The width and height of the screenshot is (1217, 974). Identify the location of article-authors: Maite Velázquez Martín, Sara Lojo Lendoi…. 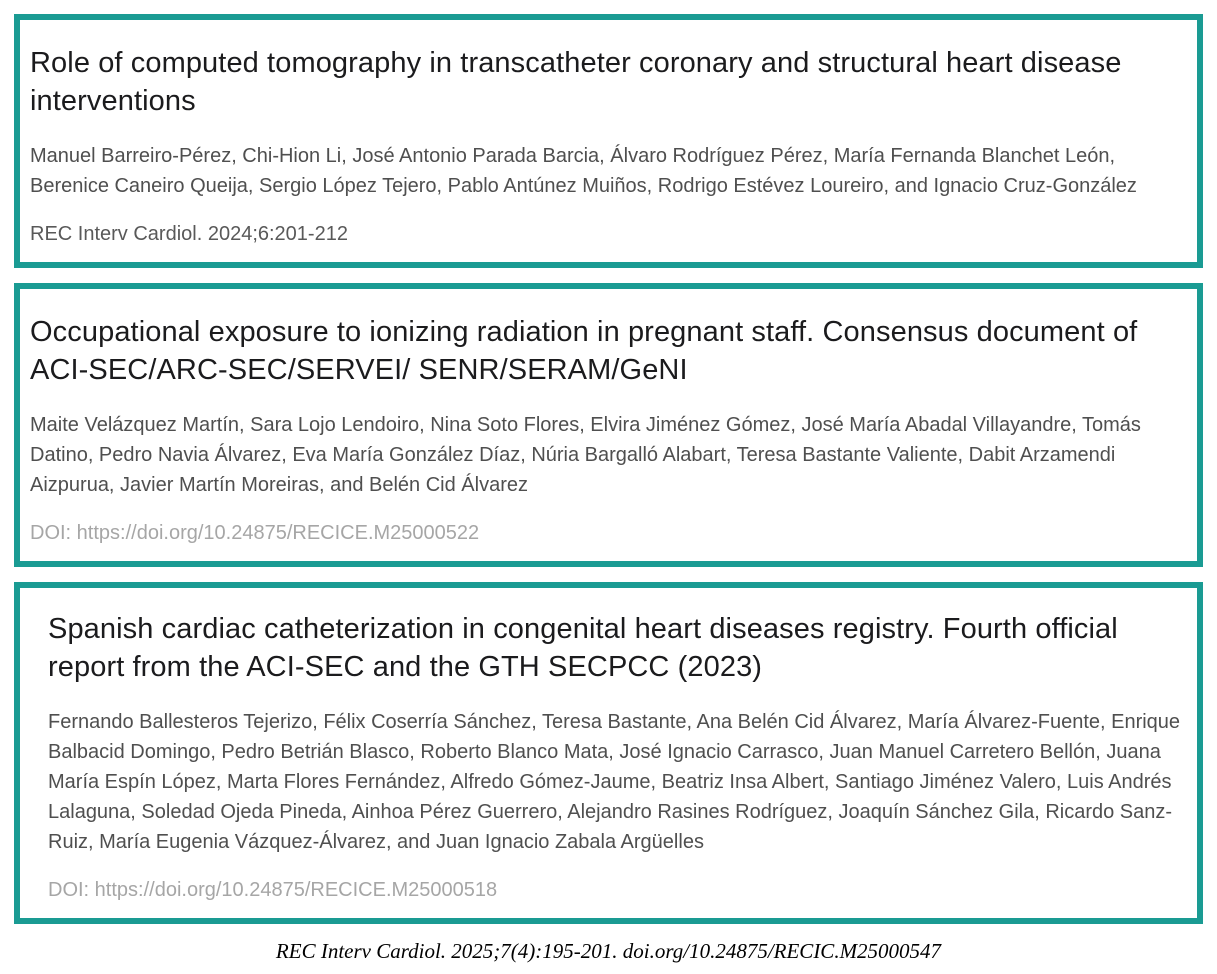
(585, 455).